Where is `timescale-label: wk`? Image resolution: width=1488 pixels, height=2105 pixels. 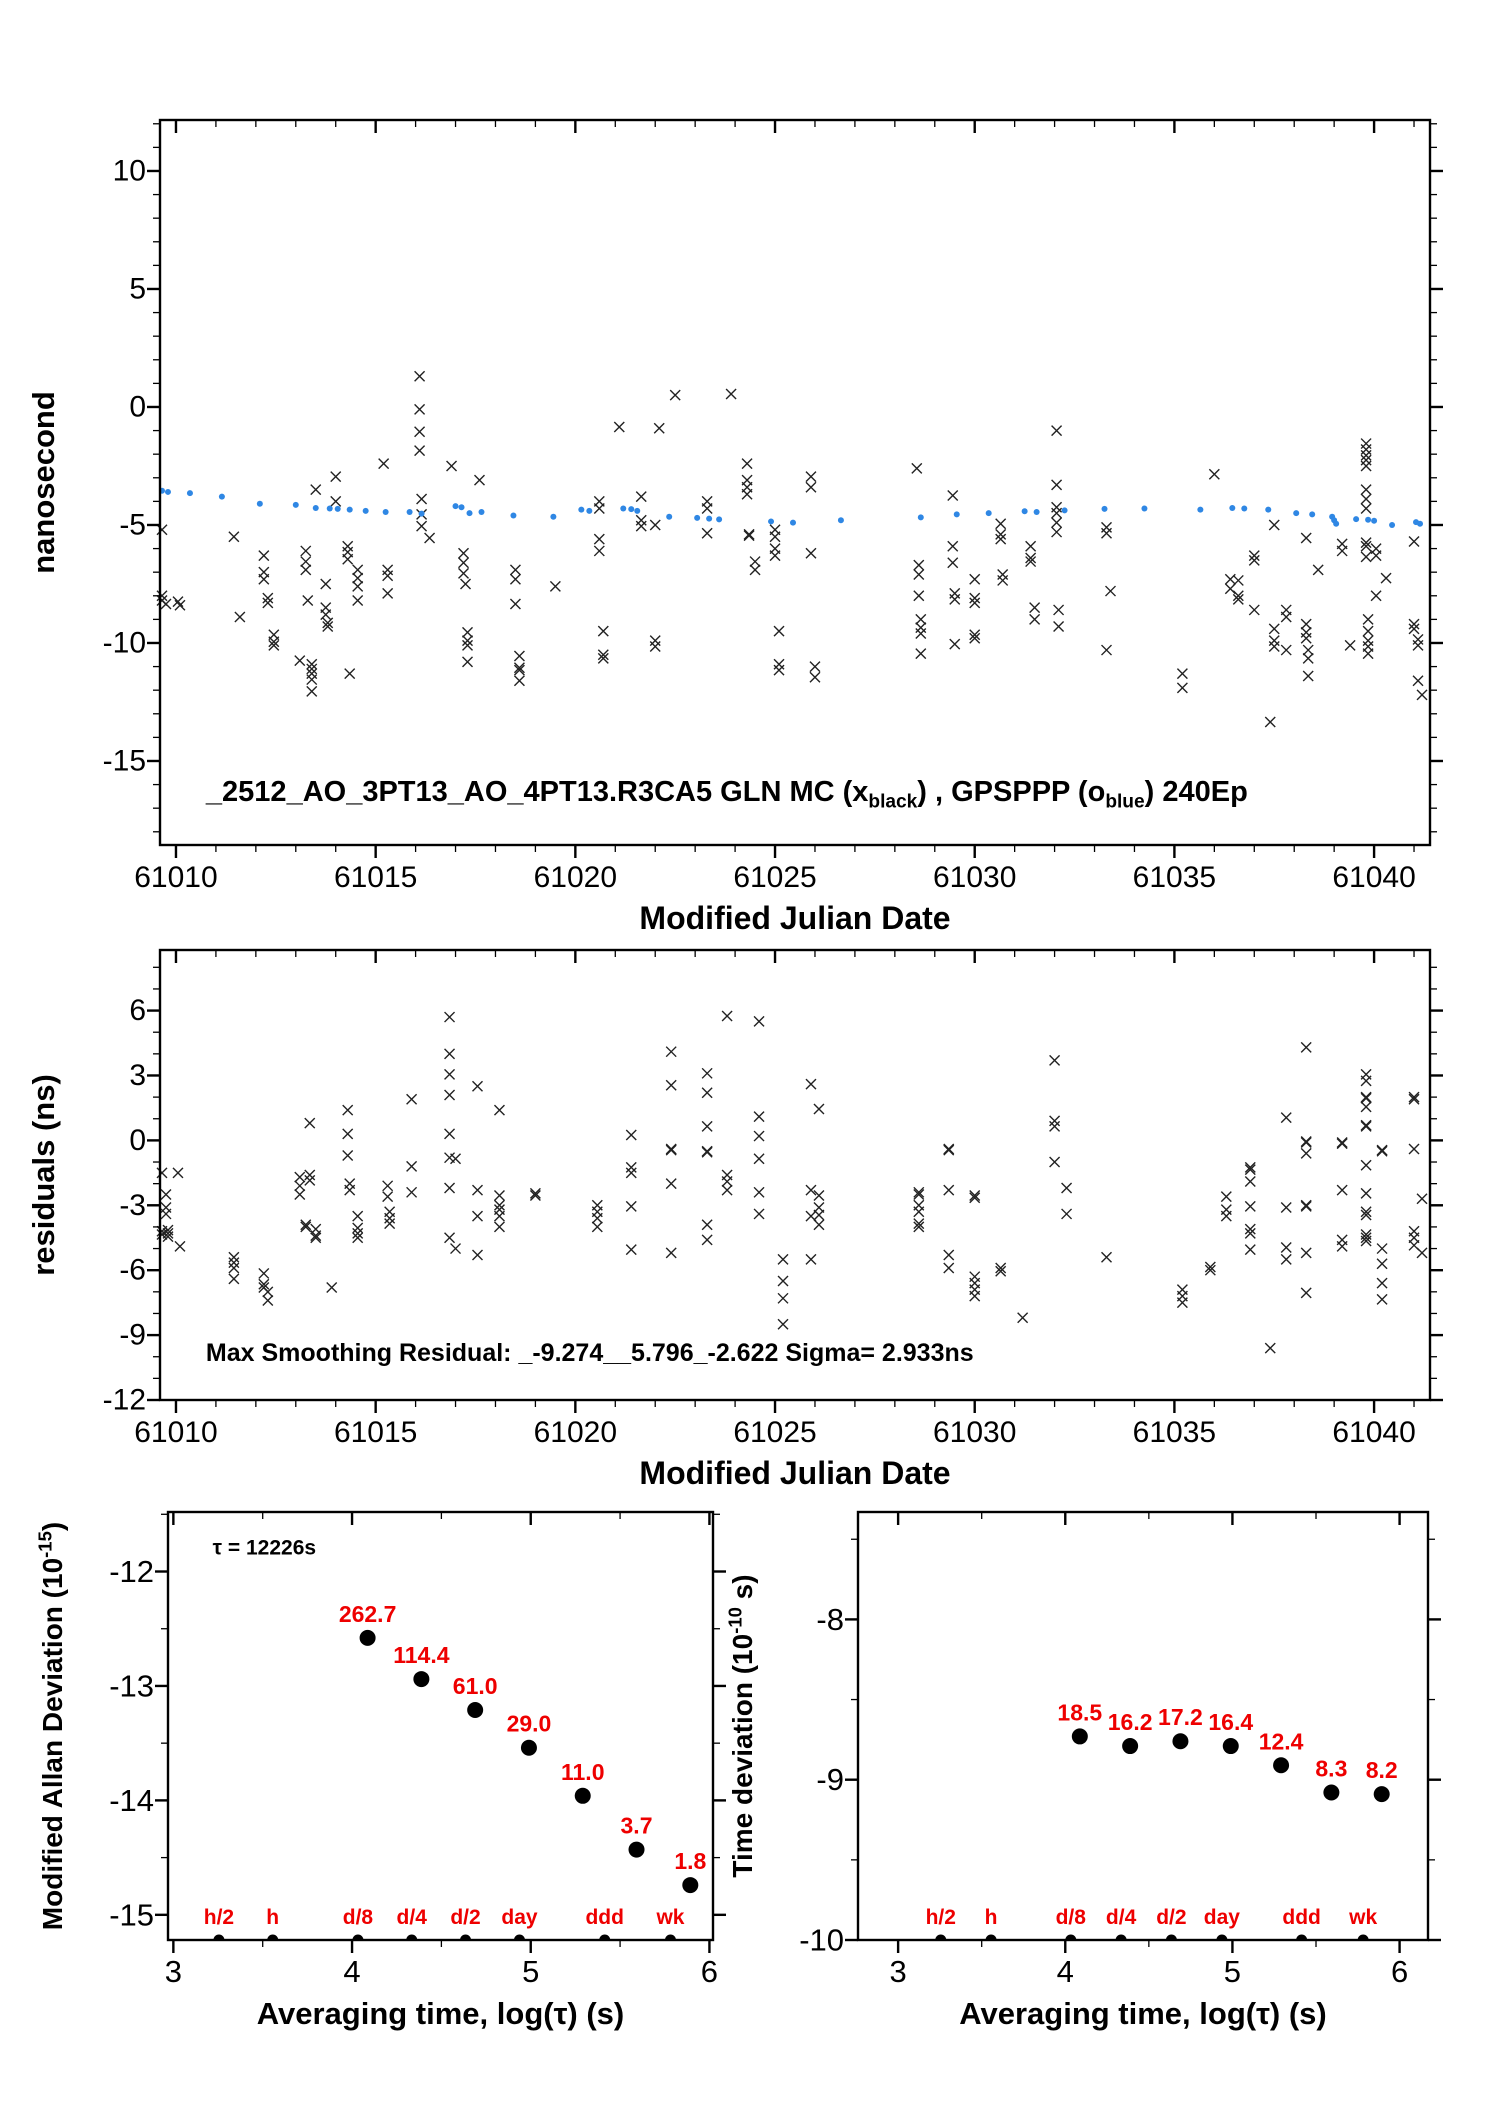 timescale-label: wk is located at coordinates (1362, 1917).